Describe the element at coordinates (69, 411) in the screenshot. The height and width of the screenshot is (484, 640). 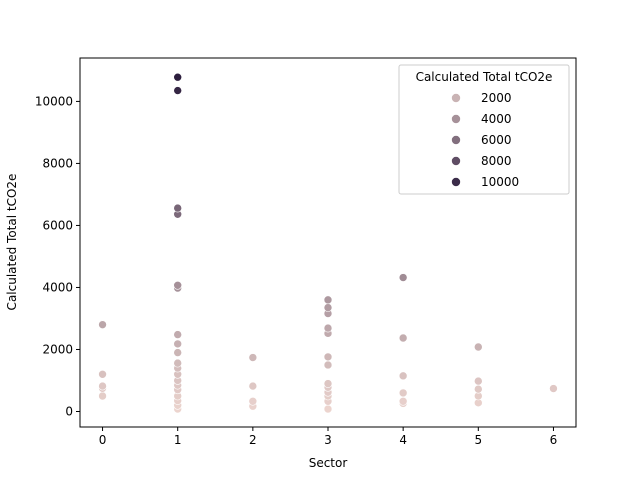
I see `y-tick-label: 0` at that location.